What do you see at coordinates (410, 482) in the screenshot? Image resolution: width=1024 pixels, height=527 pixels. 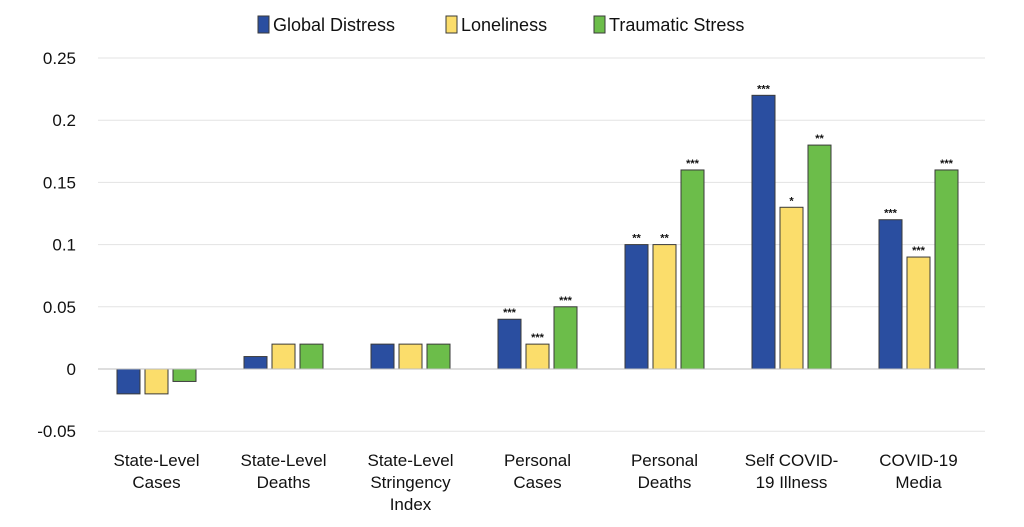 I see `x-category-label: Stringency` at bounding box center [410, 482].